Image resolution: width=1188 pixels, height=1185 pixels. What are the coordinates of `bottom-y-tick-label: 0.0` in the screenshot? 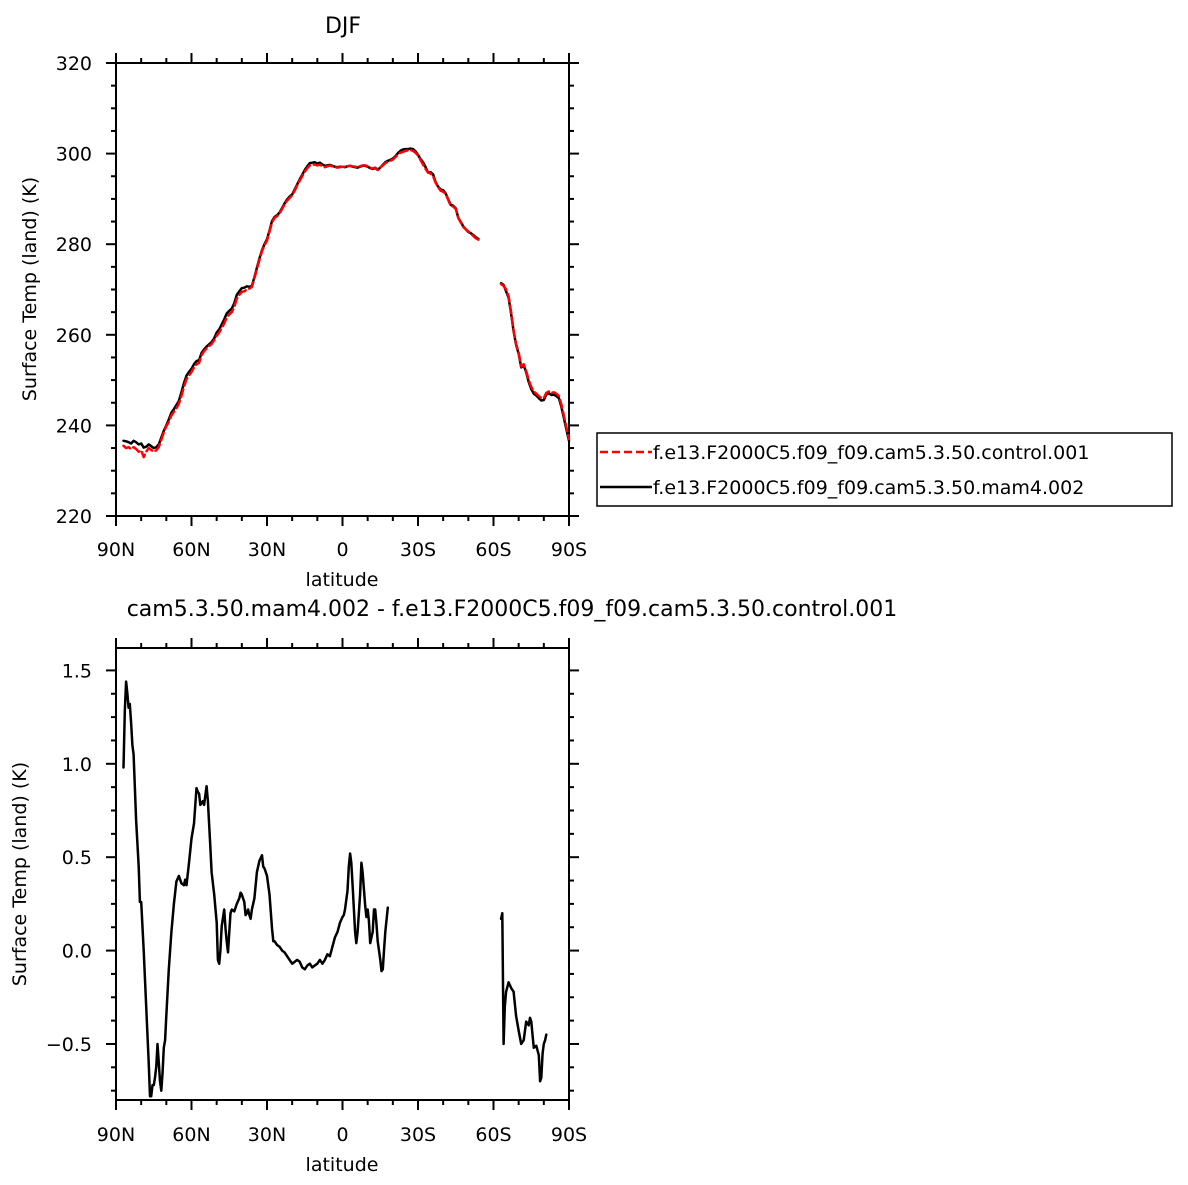 It's located at (77, 952).